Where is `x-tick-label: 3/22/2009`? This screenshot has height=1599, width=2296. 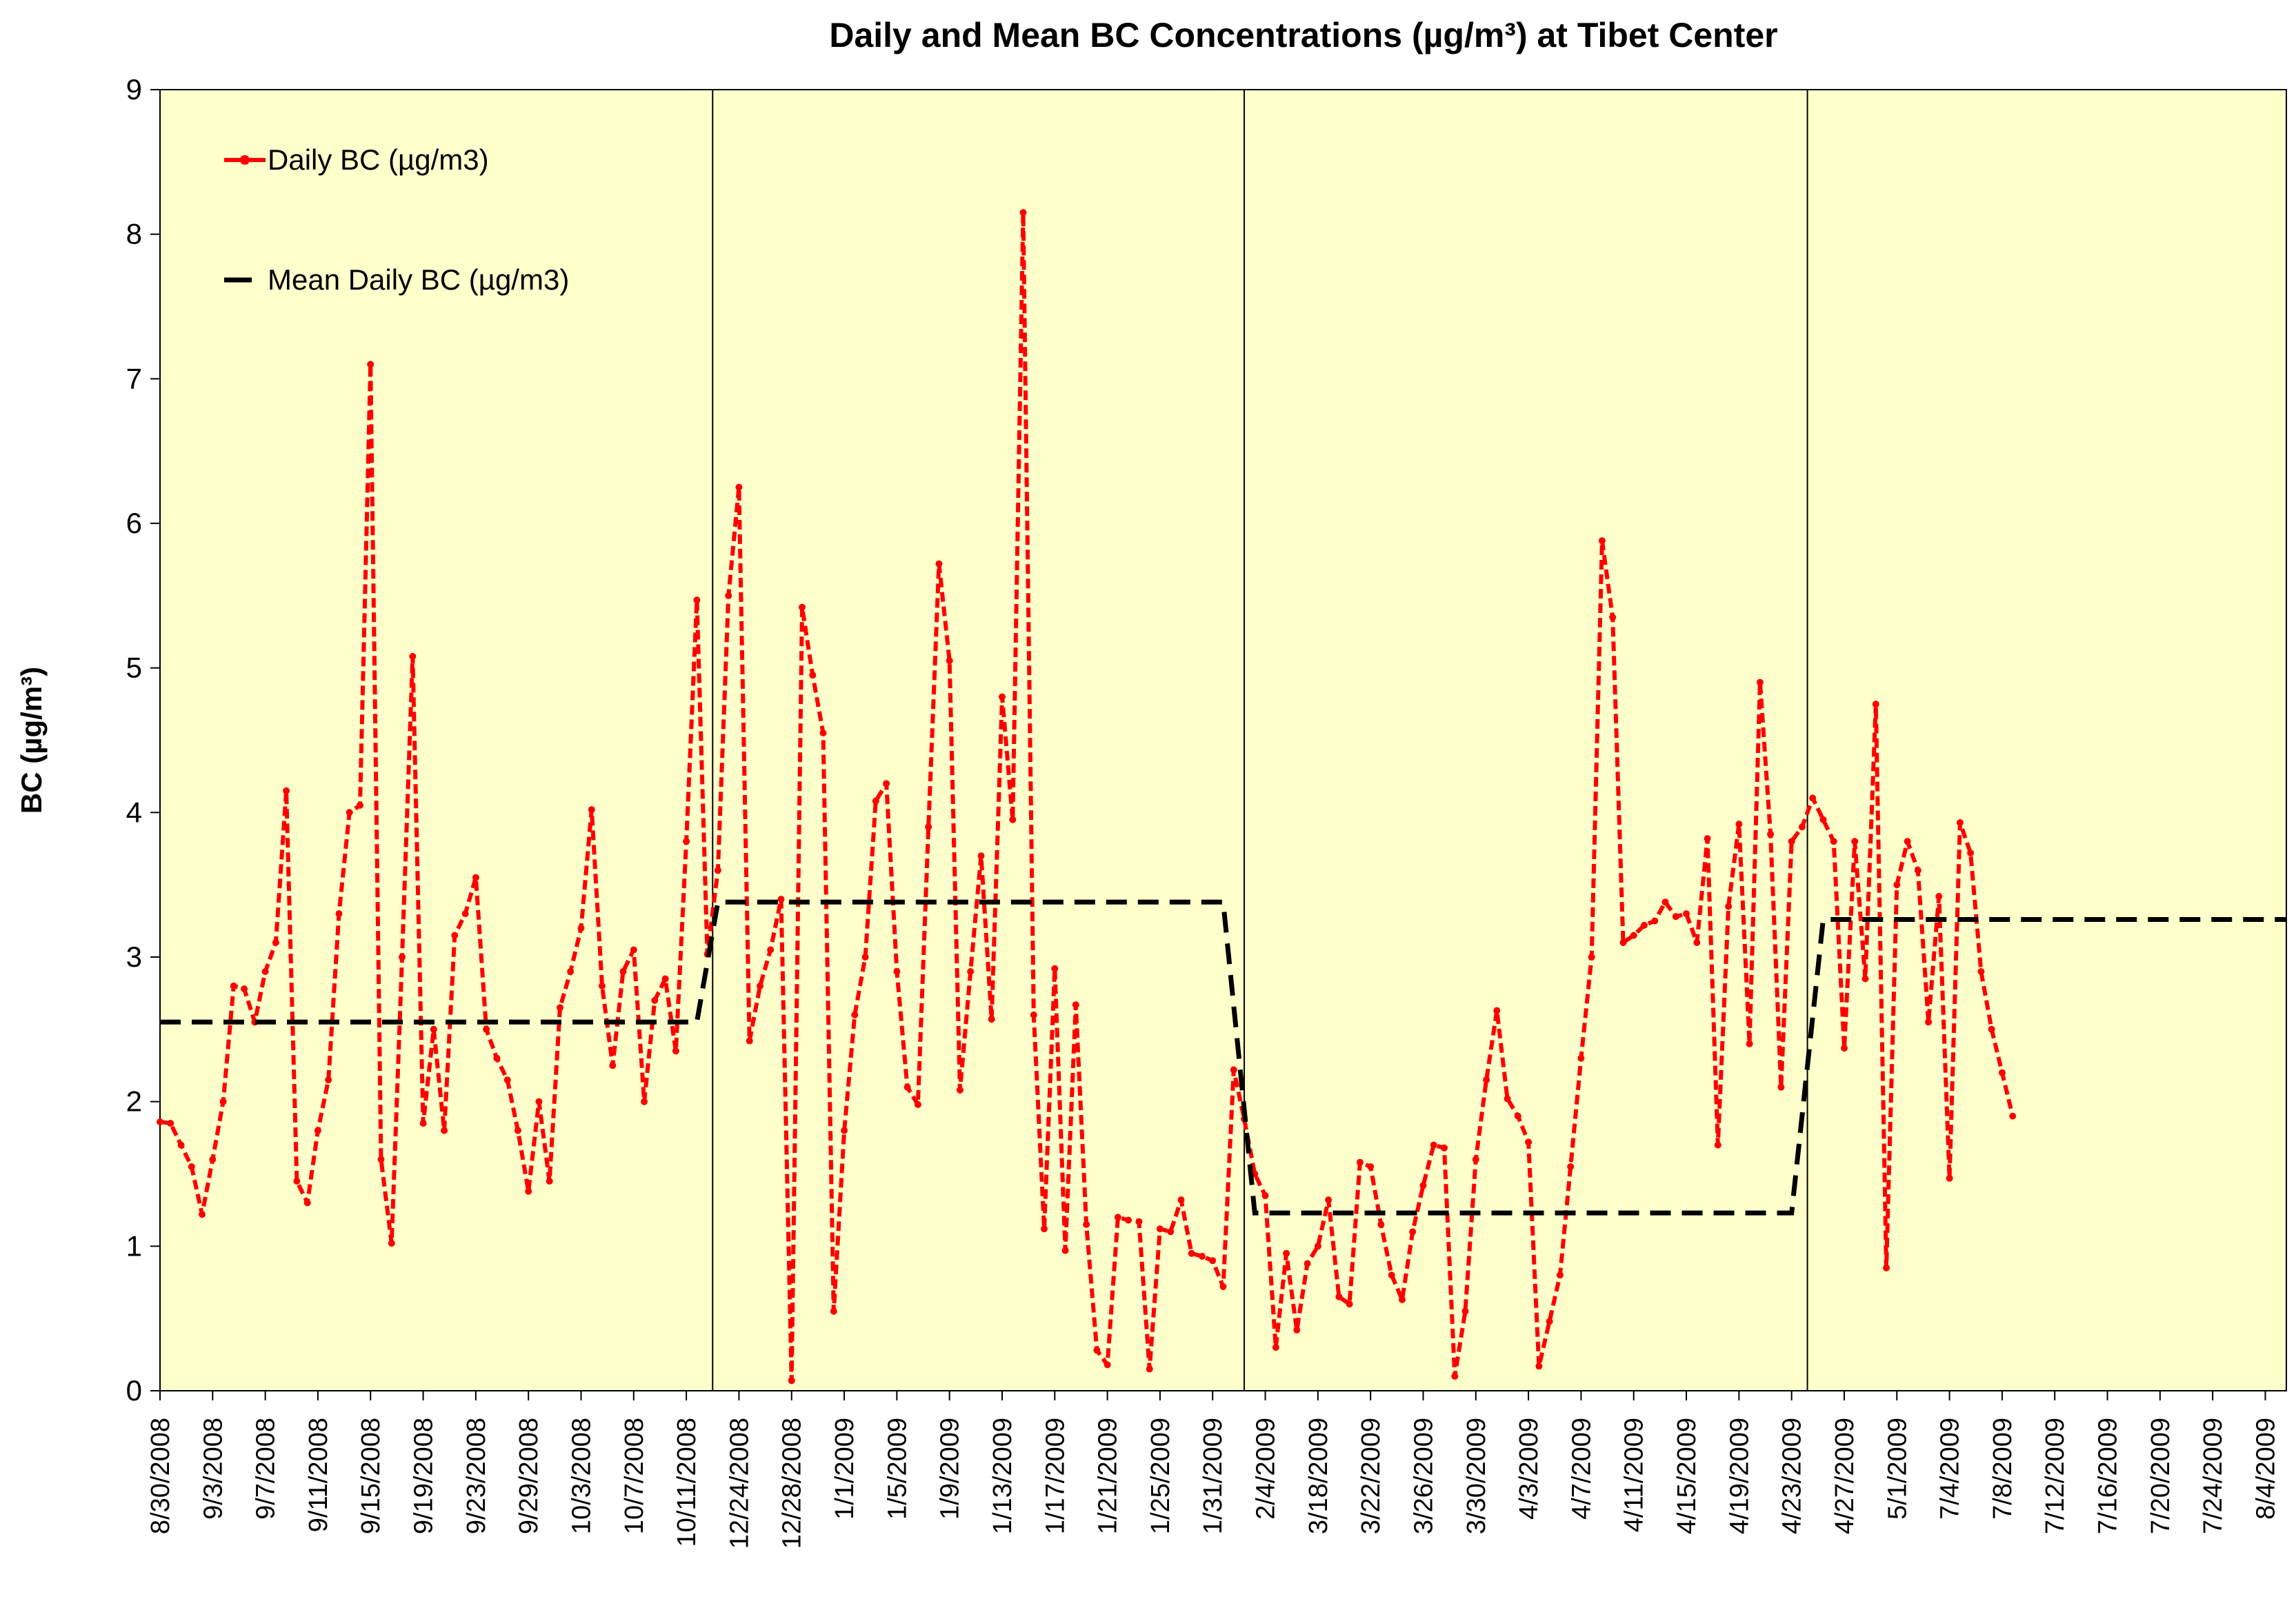 x-tick-label: 3/22/2009 is located at coordinates (1371, 1476).